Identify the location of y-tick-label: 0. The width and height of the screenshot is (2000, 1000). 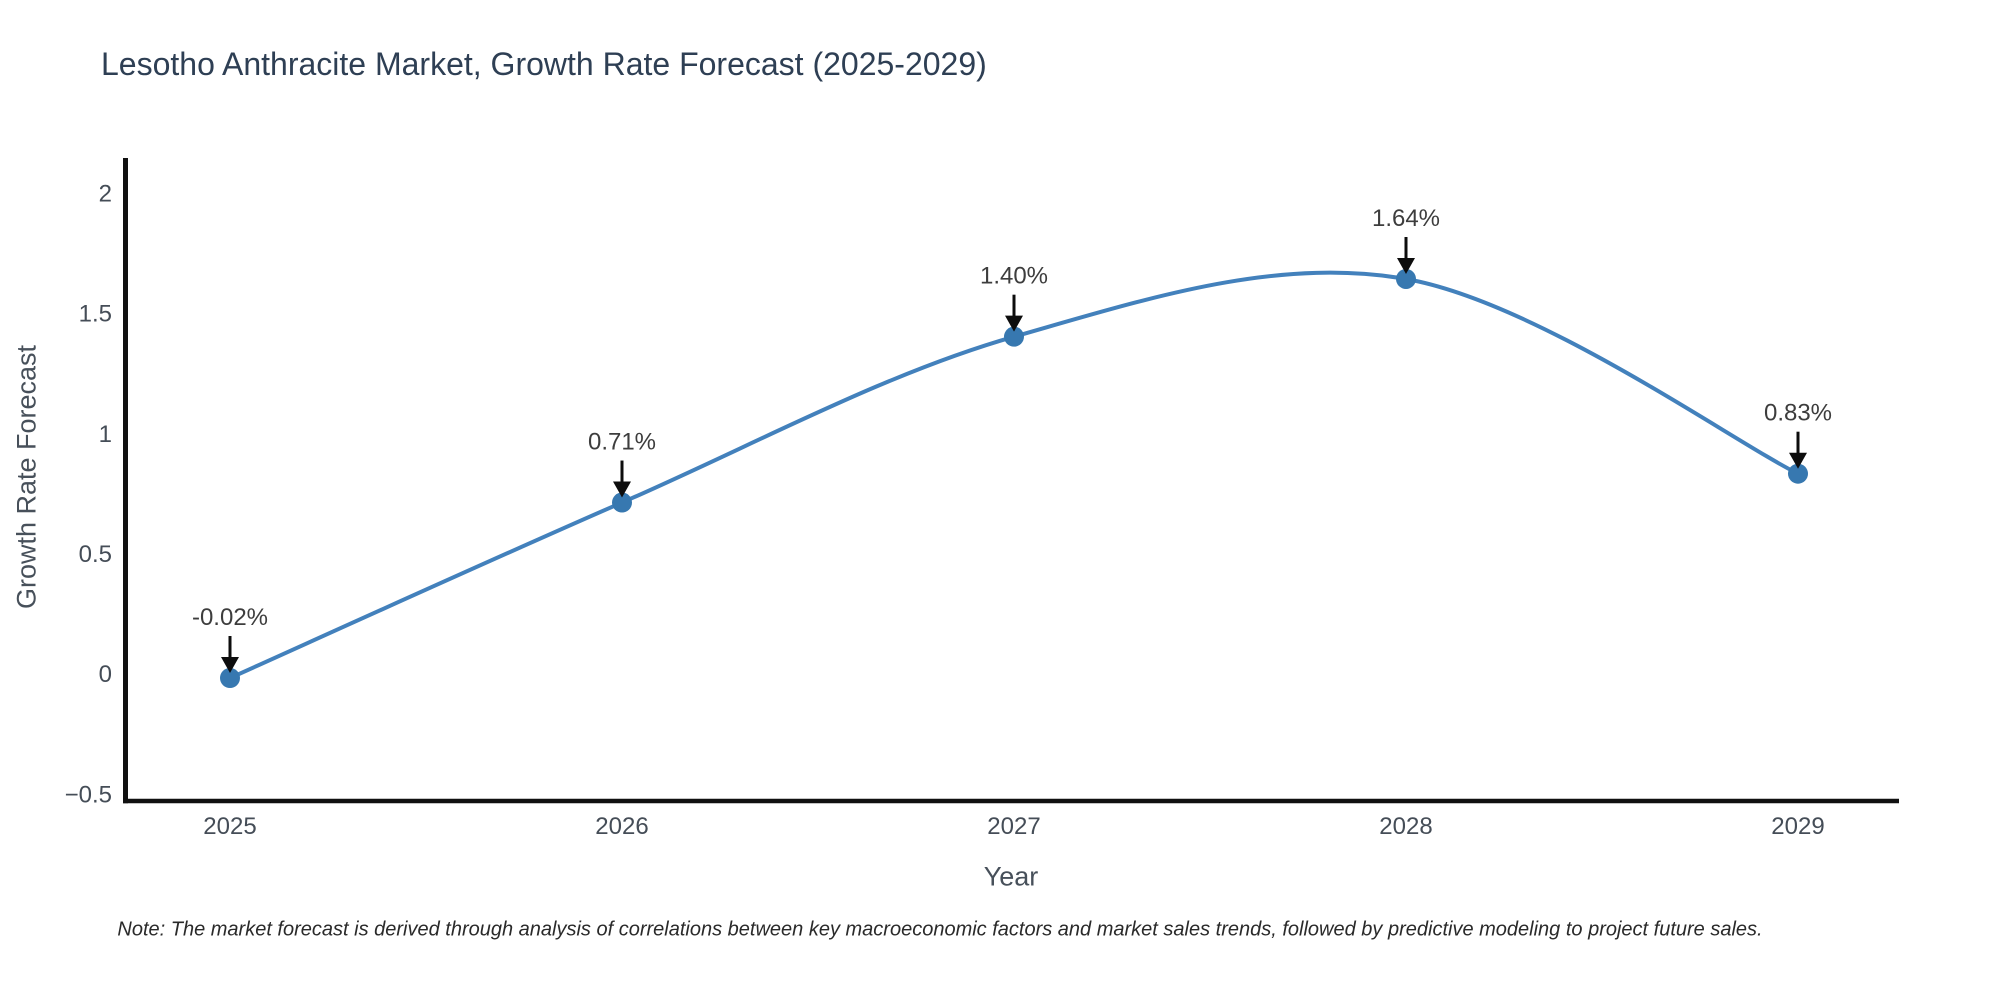
(105, 674).